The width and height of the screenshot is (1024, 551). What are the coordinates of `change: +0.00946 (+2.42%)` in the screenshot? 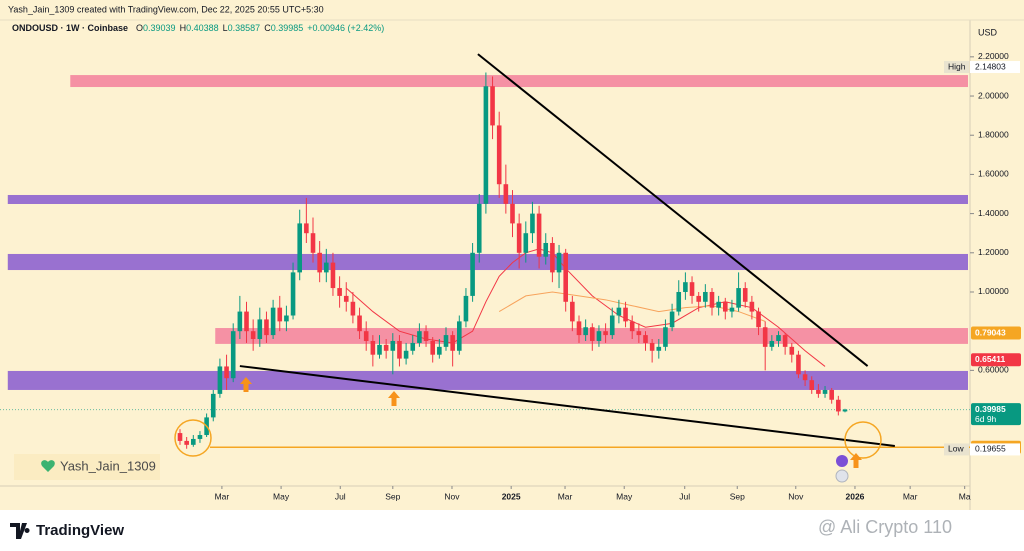 It's located at (345, 28).